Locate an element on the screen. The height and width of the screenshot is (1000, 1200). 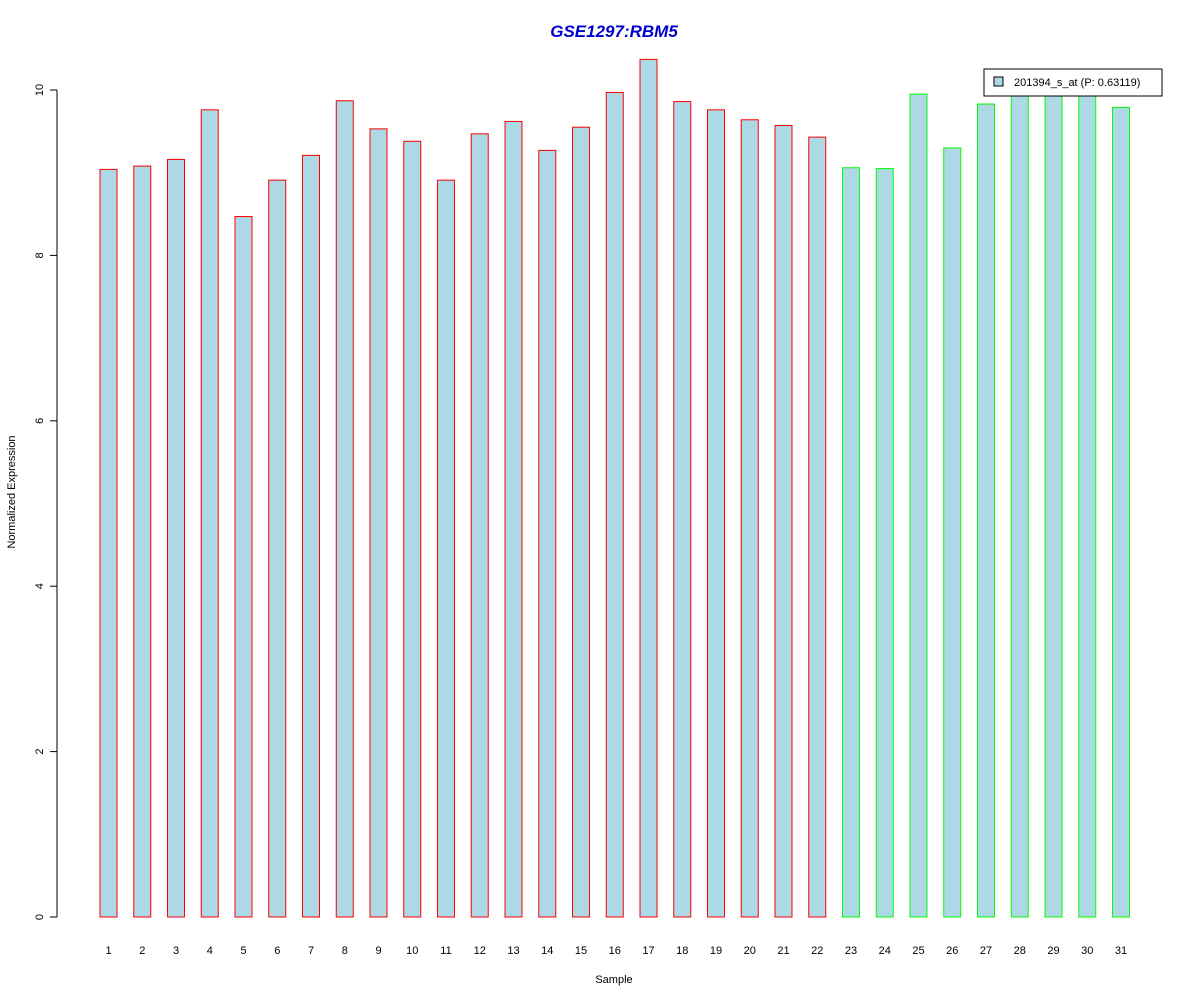
x-tick-label: 5 is located at coordinates (243, 951).